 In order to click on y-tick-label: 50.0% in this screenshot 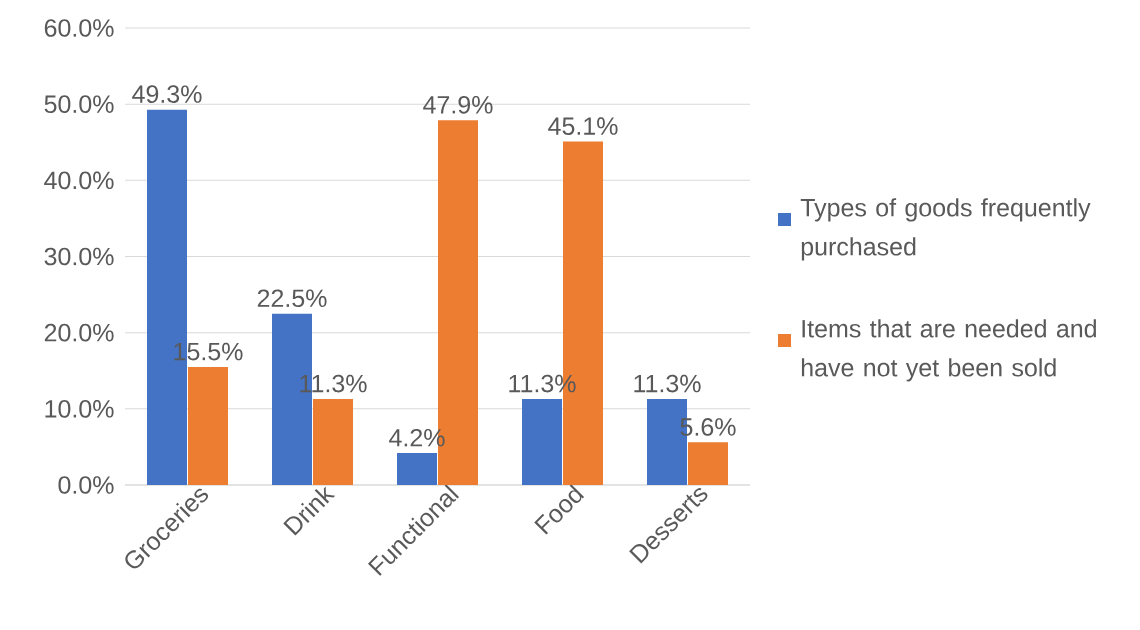, I will do `click(79, 104)`.